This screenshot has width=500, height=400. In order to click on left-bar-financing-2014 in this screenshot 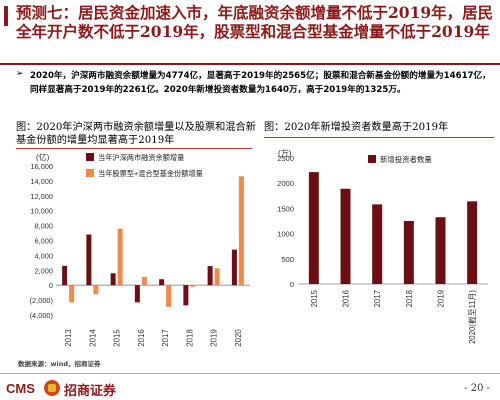, I will do `click(89, 260)`.